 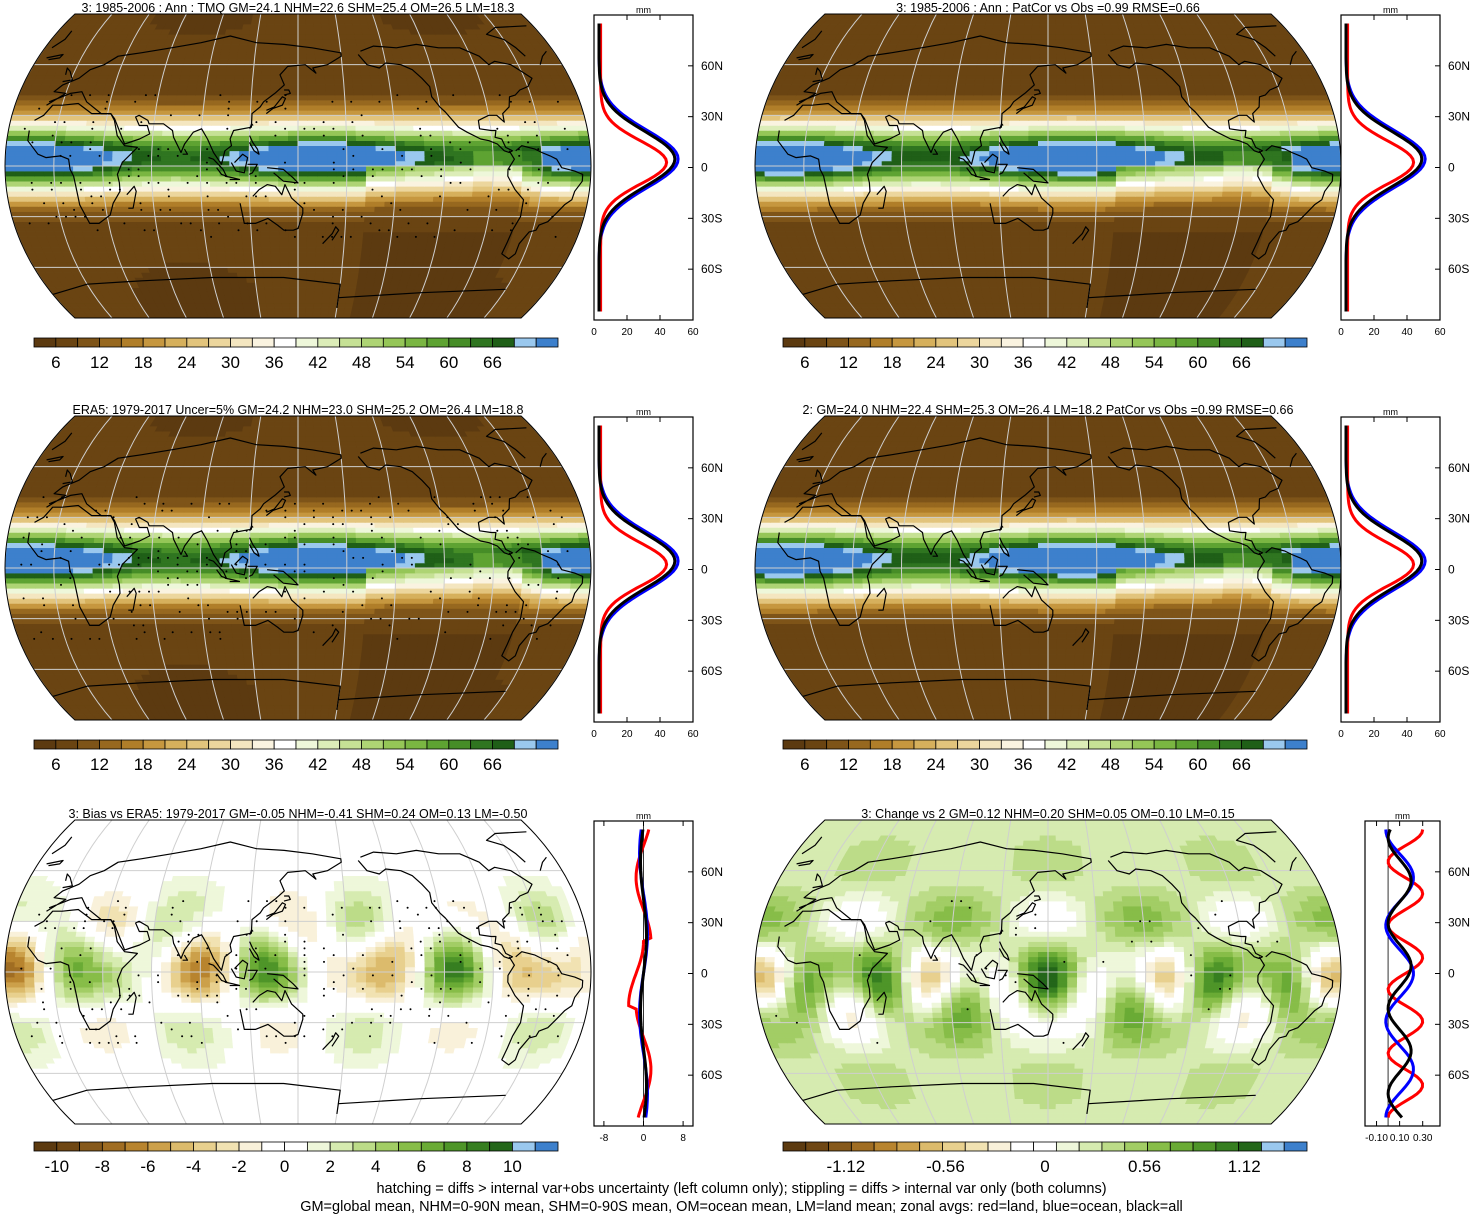 I want to click on colorbar-label: 12, so click(x=99, y=362).